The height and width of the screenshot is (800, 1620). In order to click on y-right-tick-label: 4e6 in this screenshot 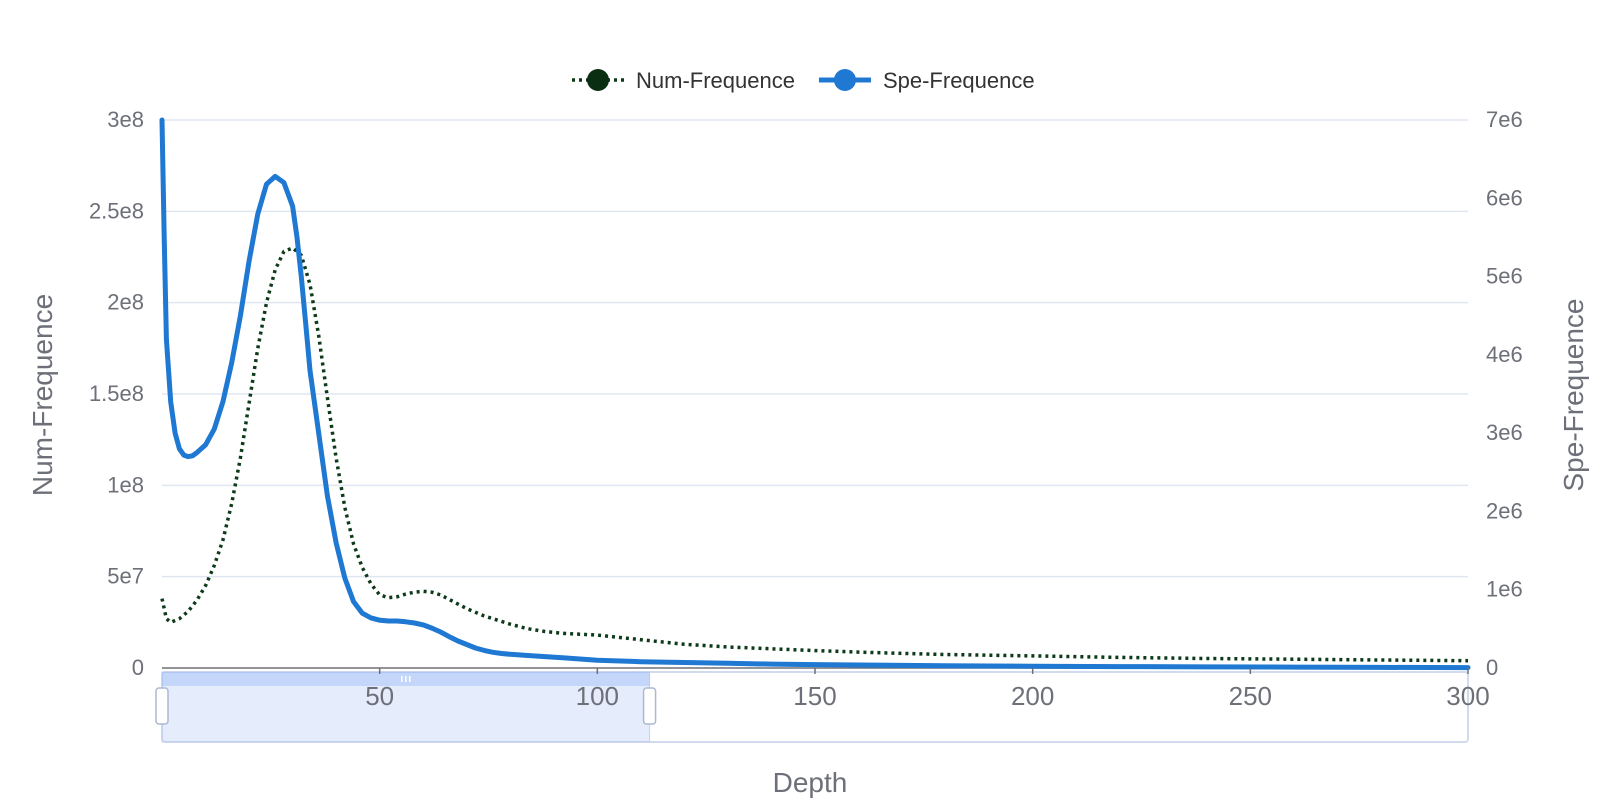, I will do `click(1504, 354)`.